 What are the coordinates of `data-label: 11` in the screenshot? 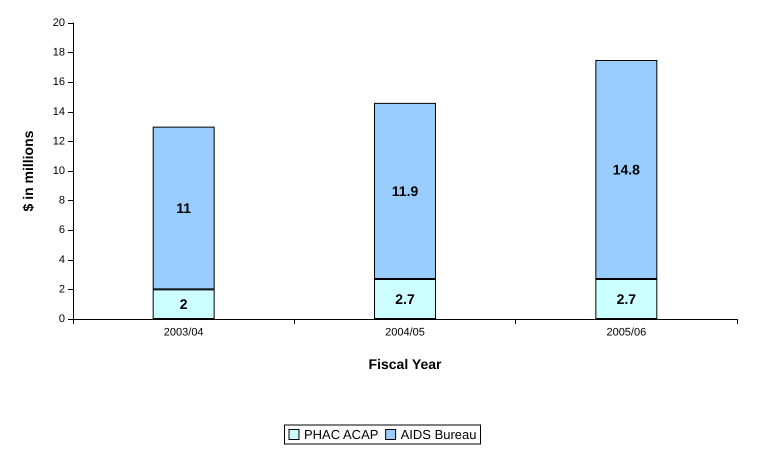 It's located at (184, 208).